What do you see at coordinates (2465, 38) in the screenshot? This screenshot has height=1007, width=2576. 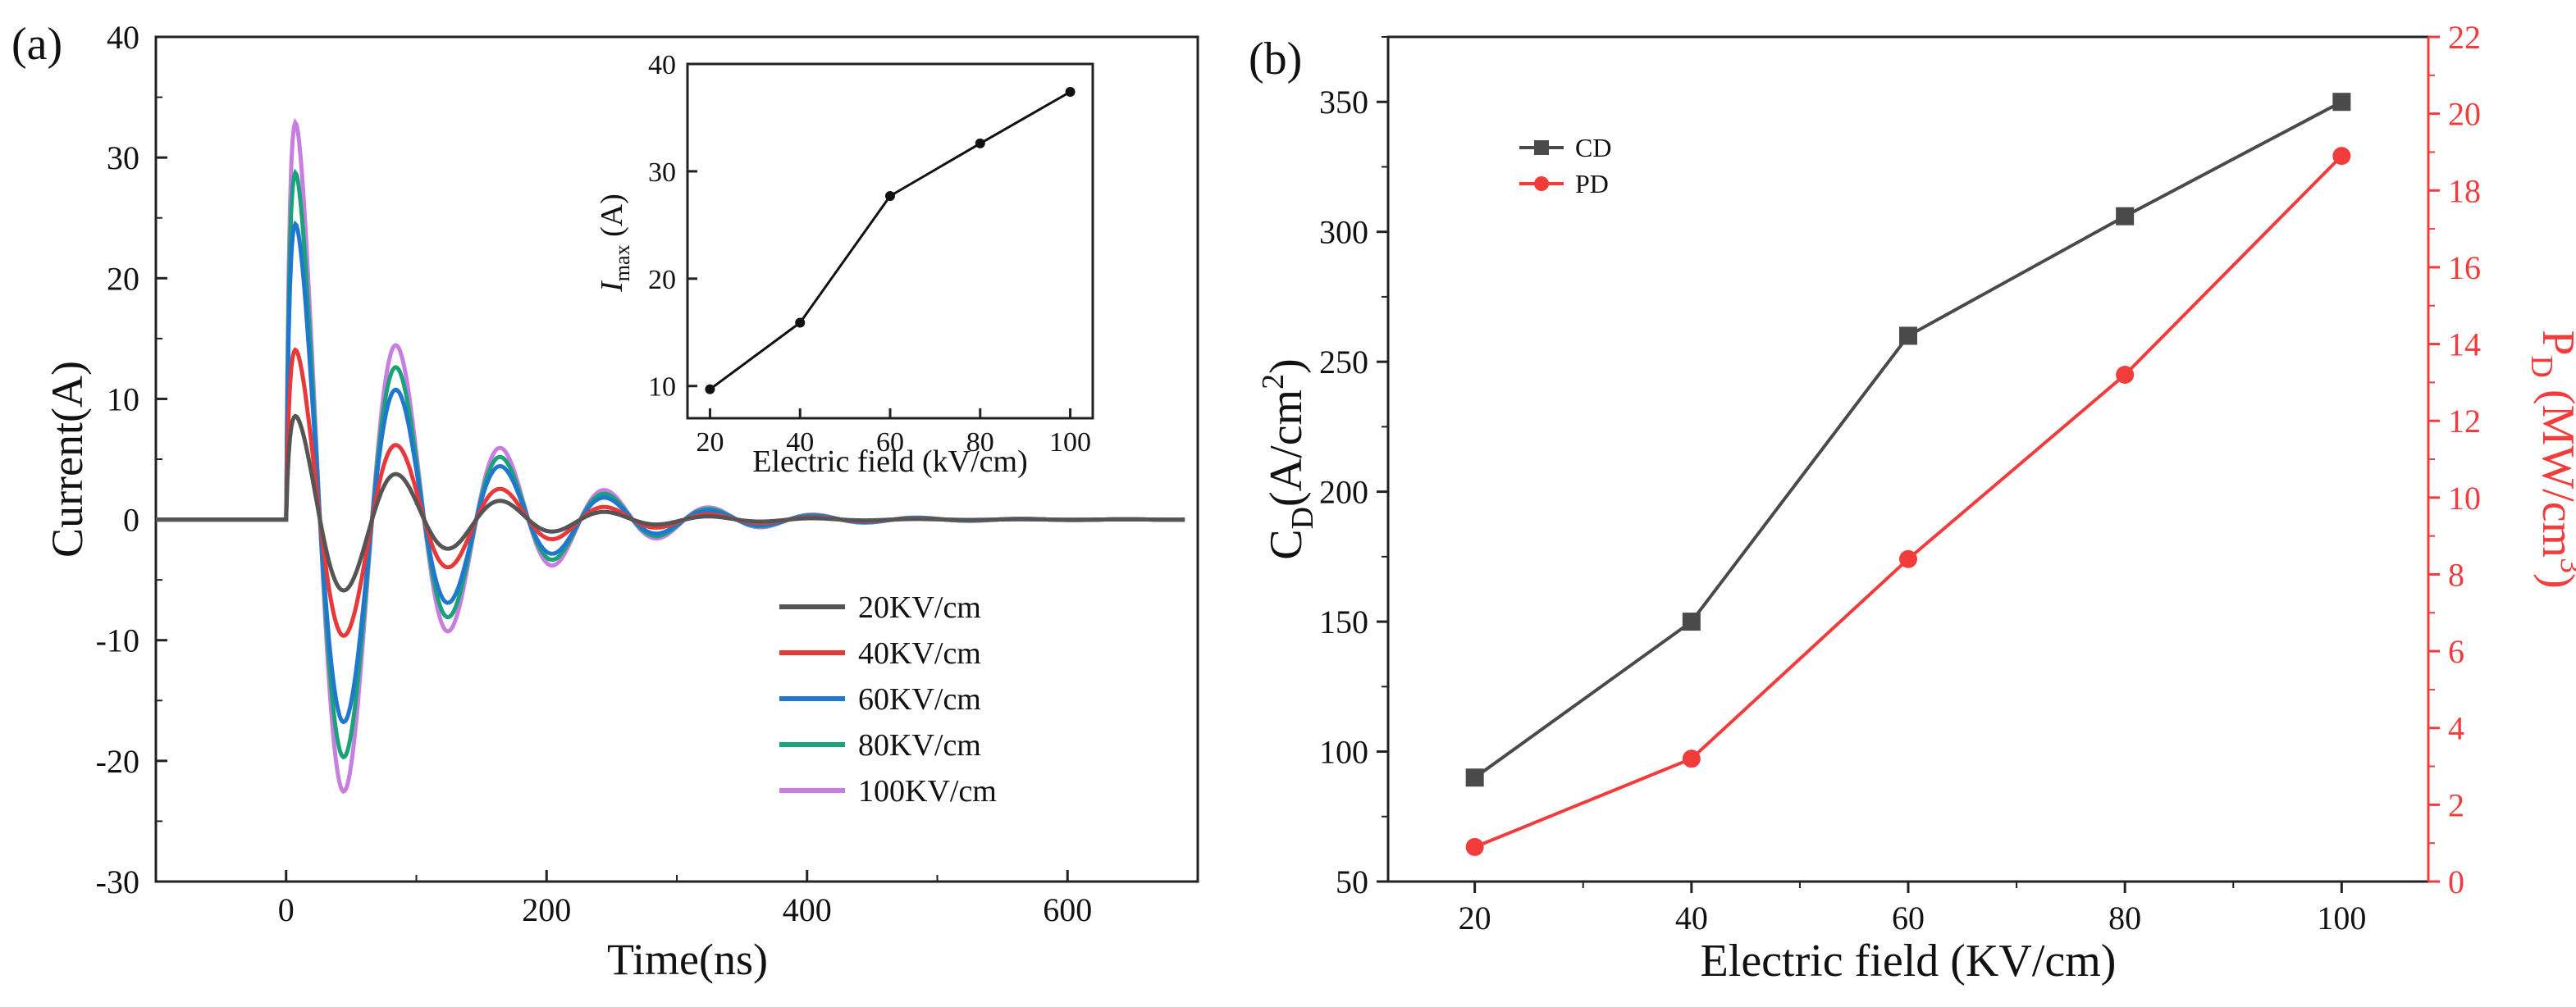 I see `b-right-y-tick-label: 22` at bounding box center [2465, 38].